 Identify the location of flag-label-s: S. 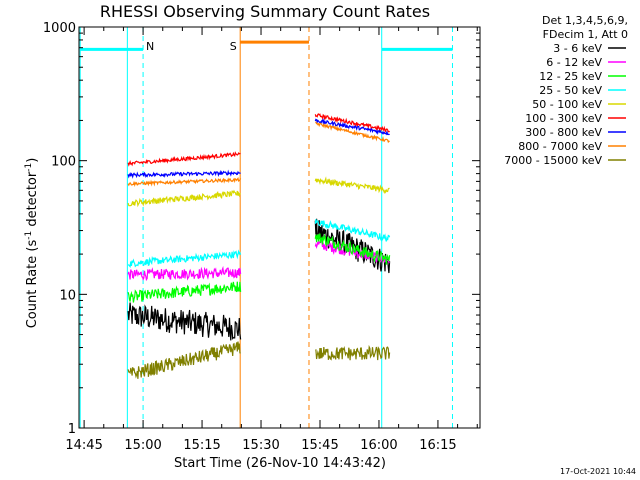
(233, 46).